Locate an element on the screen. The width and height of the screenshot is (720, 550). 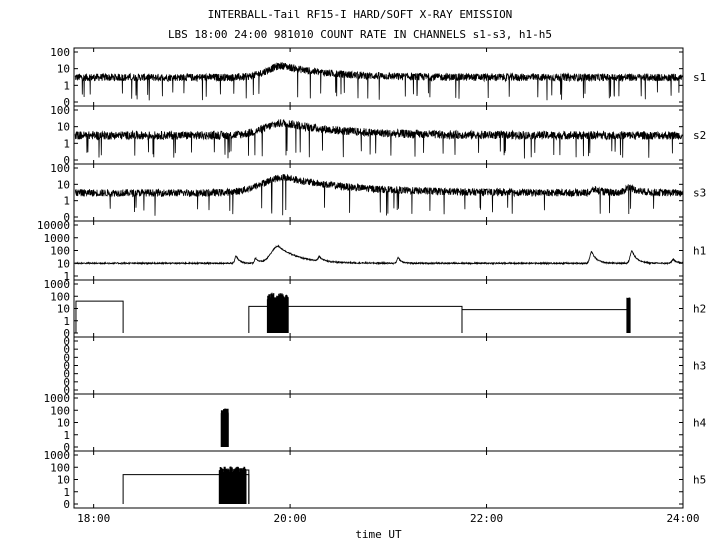
ytick-h5: 10 is located at coordinates (63, 480).